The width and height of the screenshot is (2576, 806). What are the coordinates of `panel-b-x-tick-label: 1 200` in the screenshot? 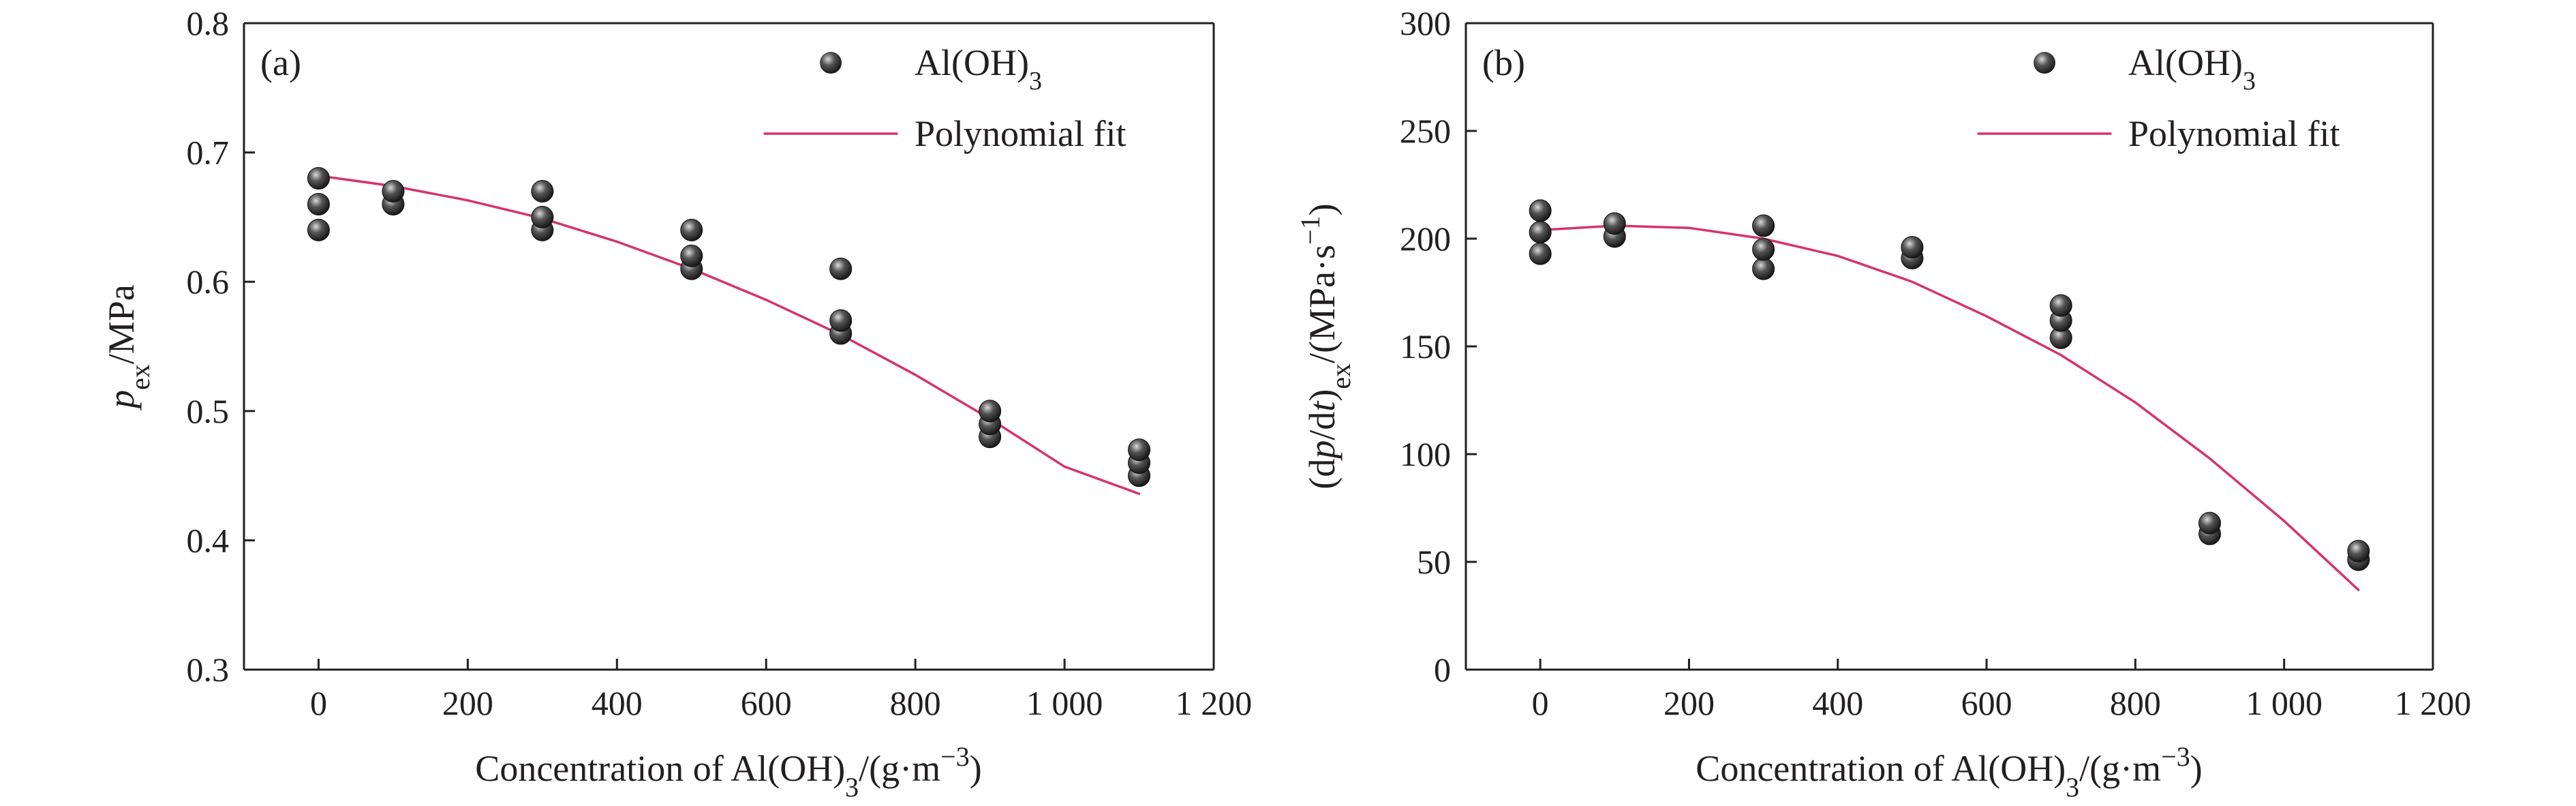 It's located at (2433, 703).